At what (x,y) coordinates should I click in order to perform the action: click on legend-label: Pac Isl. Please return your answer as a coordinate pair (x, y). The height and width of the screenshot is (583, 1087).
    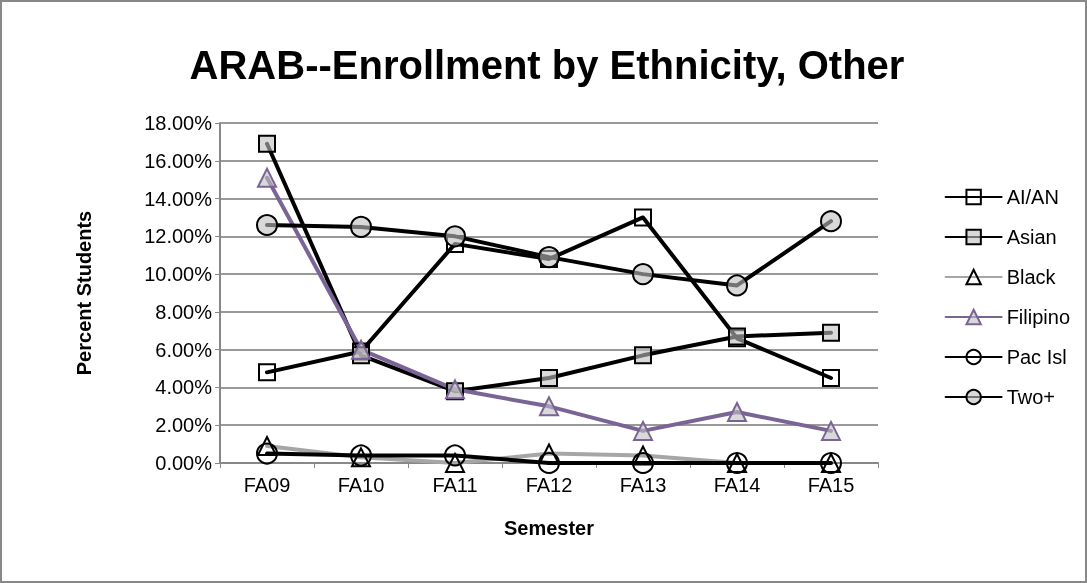
    Looking at the image, I should click on (1036, 357).